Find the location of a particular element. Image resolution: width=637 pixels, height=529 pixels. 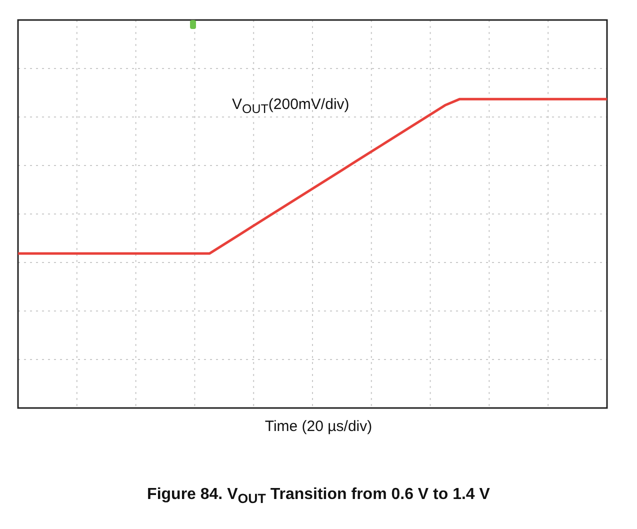

annotation: V$_{OUT}$(200mV/div) is located at coordinates (291, 106).